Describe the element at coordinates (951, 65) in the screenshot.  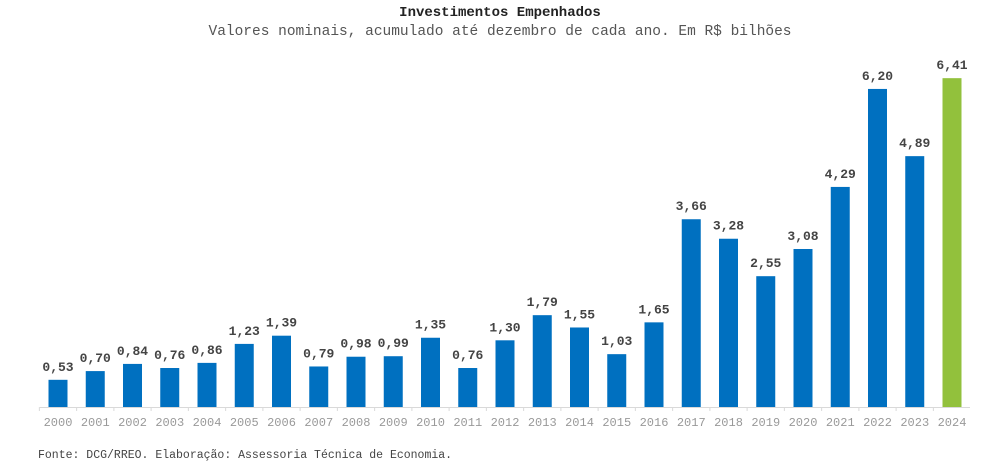
I see `value-label-2024: 6,41` at that location.